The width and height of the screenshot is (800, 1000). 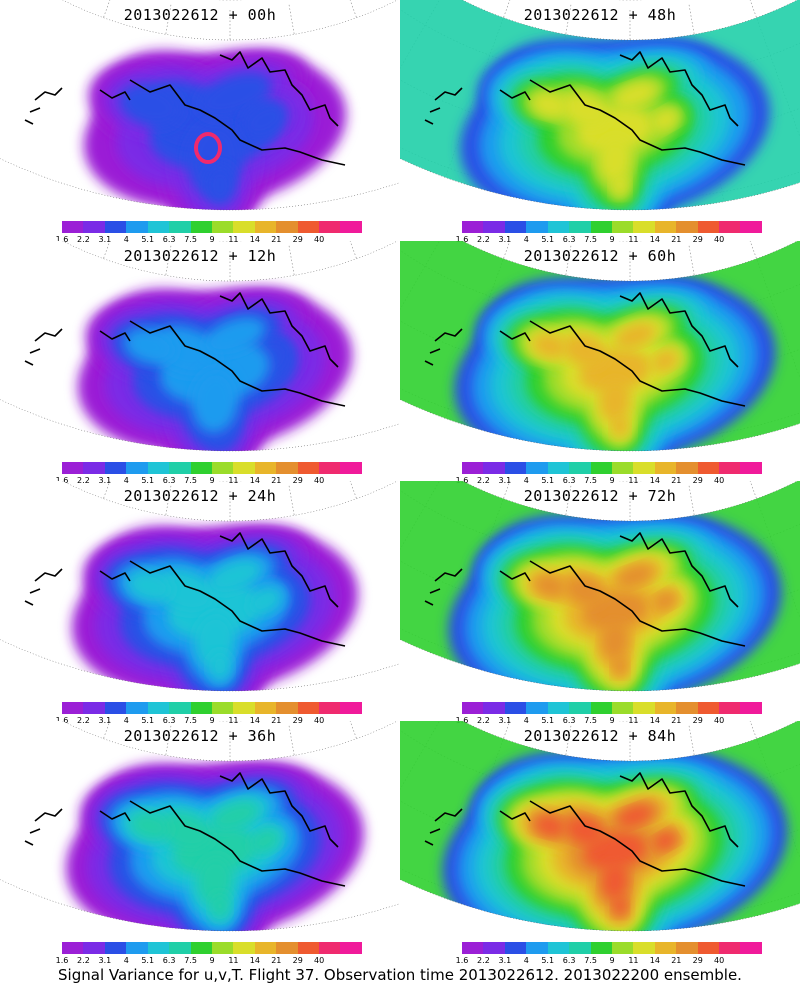 I want to click on panel-title: 2013022612 + 72h, so click(x=600, y=496).